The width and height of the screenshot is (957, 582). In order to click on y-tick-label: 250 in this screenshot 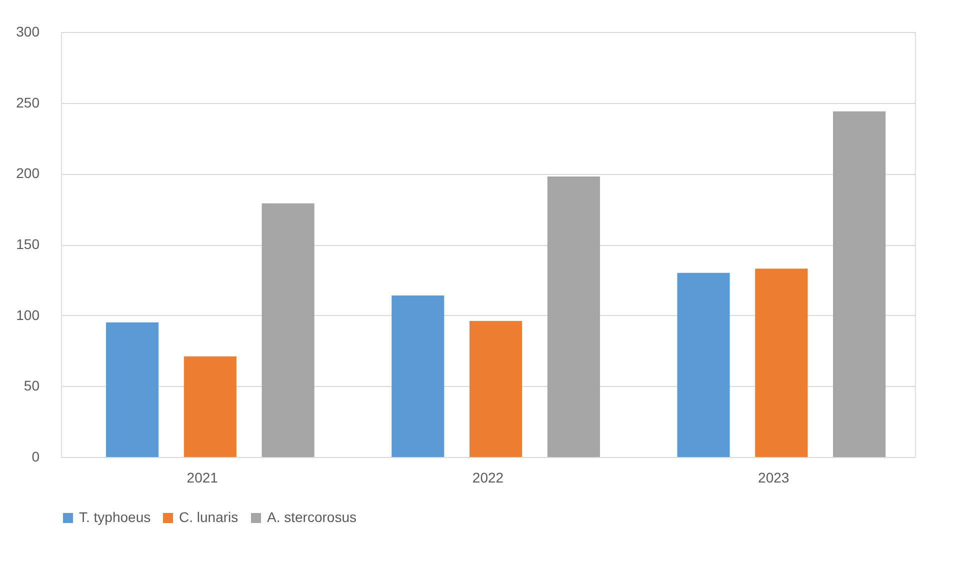, I will do `click(28, 102)`.